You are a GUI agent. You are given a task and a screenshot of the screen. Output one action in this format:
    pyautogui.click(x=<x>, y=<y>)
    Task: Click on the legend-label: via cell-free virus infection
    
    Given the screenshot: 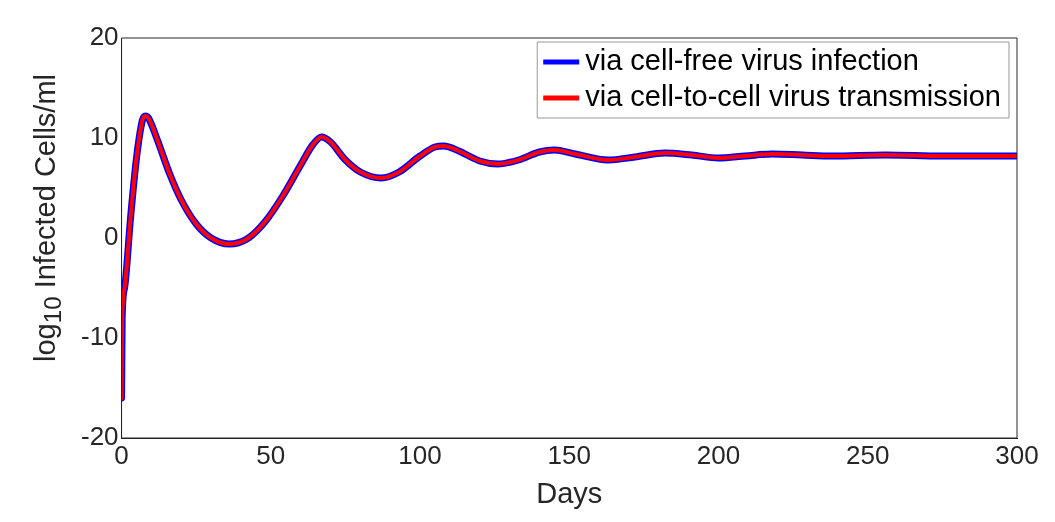 What is the action you would take?
    pyautogui.click(x=752, y=60)
    